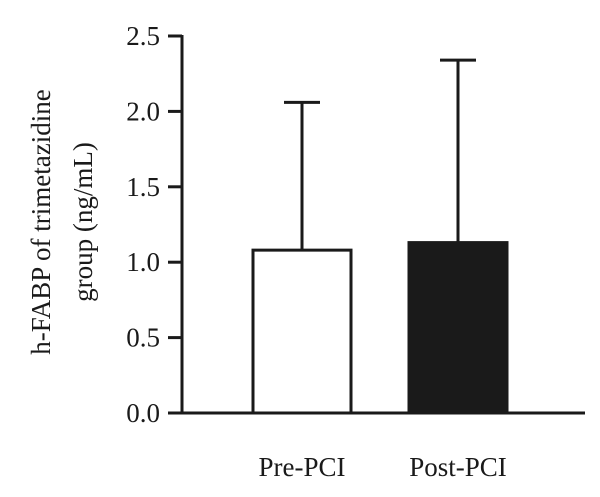 Image resolution: width=600 pixels, height=497 pixels. Describe the element at coordinates (143, 338) in the screenshot. I see `y-tick-label: 0.5` at that location.